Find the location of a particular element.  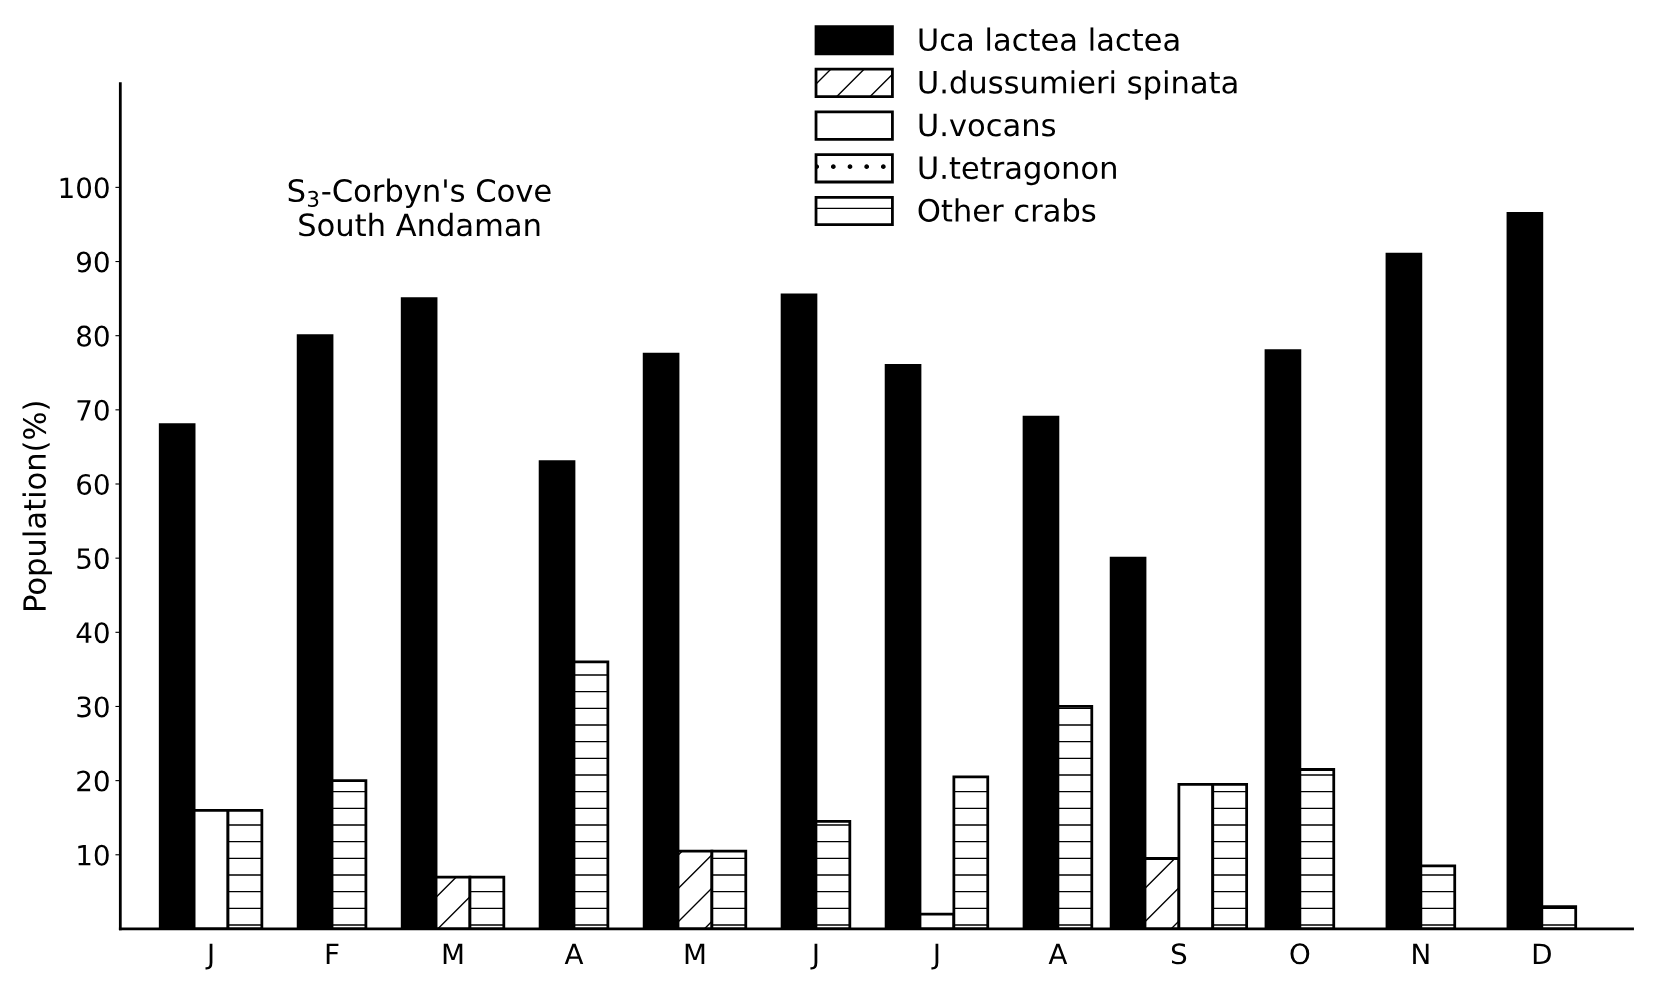

y-tick-label: 100 is located at coordinates (84, 188).